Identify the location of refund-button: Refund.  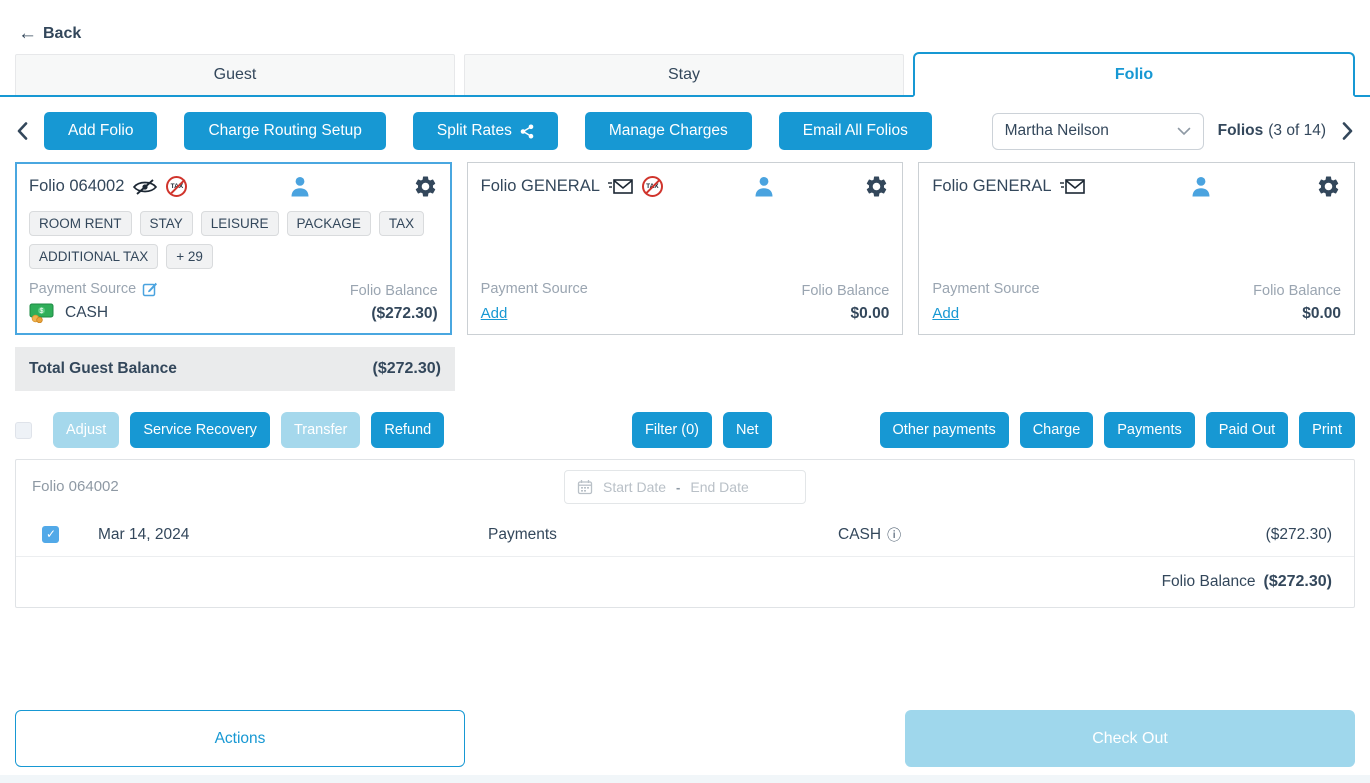
(408, 430).